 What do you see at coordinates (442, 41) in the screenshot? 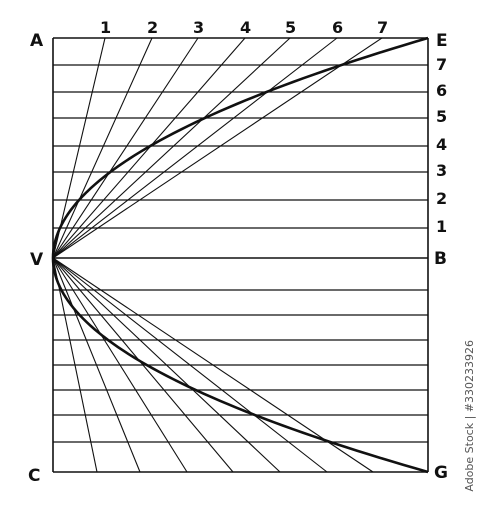
I see `label-e: E` at bounding box center [442, 41].